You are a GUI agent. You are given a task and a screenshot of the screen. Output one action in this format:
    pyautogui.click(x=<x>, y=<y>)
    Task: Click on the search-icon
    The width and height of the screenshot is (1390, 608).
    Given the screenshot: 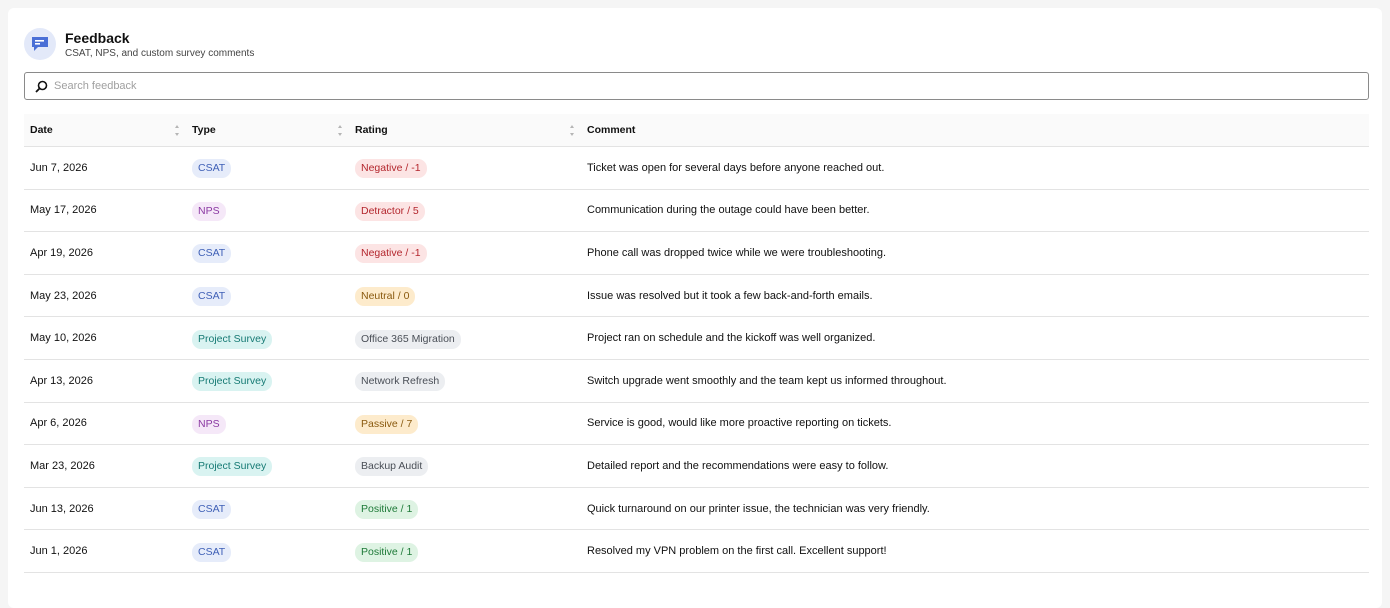 What is the action you would take?
    pyautogui.click(x=41, y=86)
    